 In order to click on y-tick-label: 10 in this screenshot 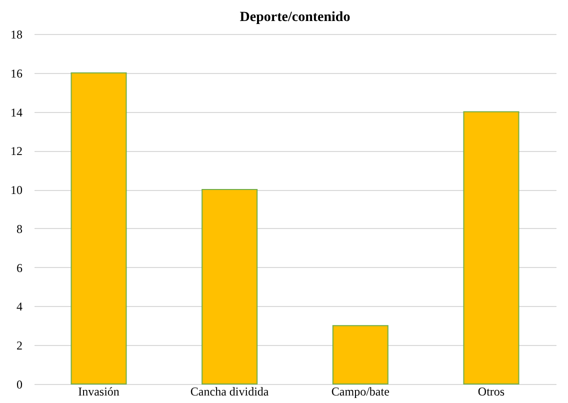, I will do `click(16, 190)`.